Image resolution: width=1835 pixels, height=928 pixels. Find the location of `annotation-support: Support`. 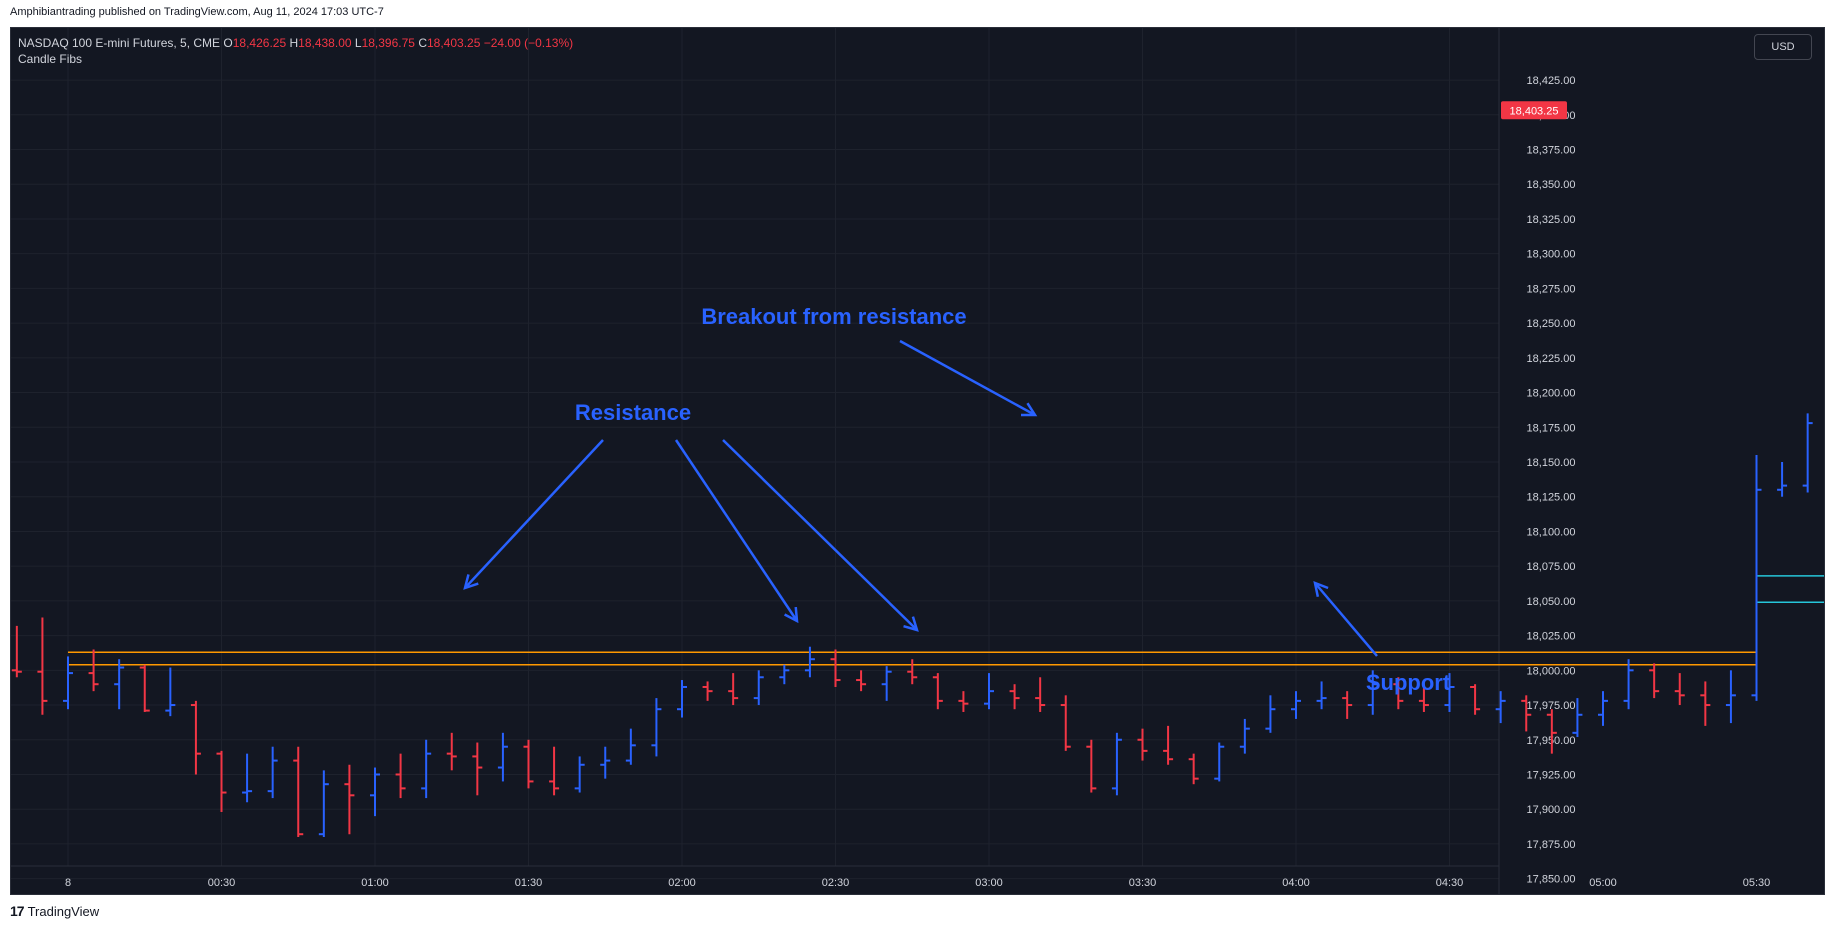

annotation-support: Support is located at coordinates (1408, 682).